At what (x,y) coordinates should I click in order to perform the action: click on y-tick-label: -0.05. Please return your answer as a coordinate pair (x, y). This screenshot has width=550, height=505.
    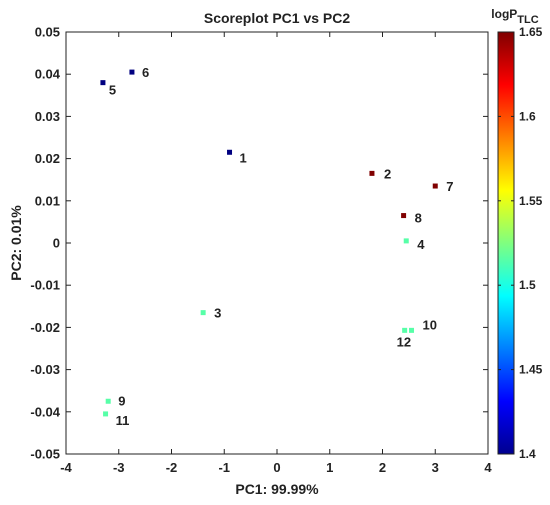
    Looking at the image, I should click on (45, 454).